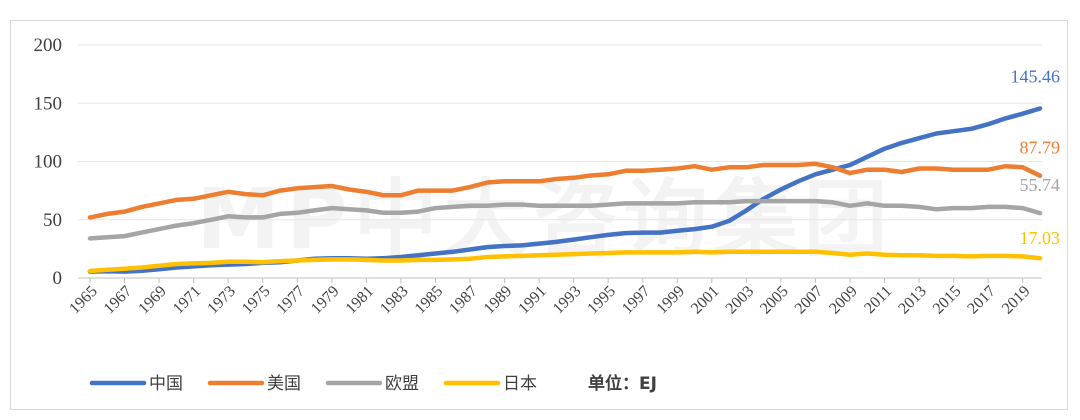 The image size is (1080, 420). What do you see at coordinates (394, 300) in the screenshot?
I see `x-tick-label: 1983` at bounding box center [394, 300].